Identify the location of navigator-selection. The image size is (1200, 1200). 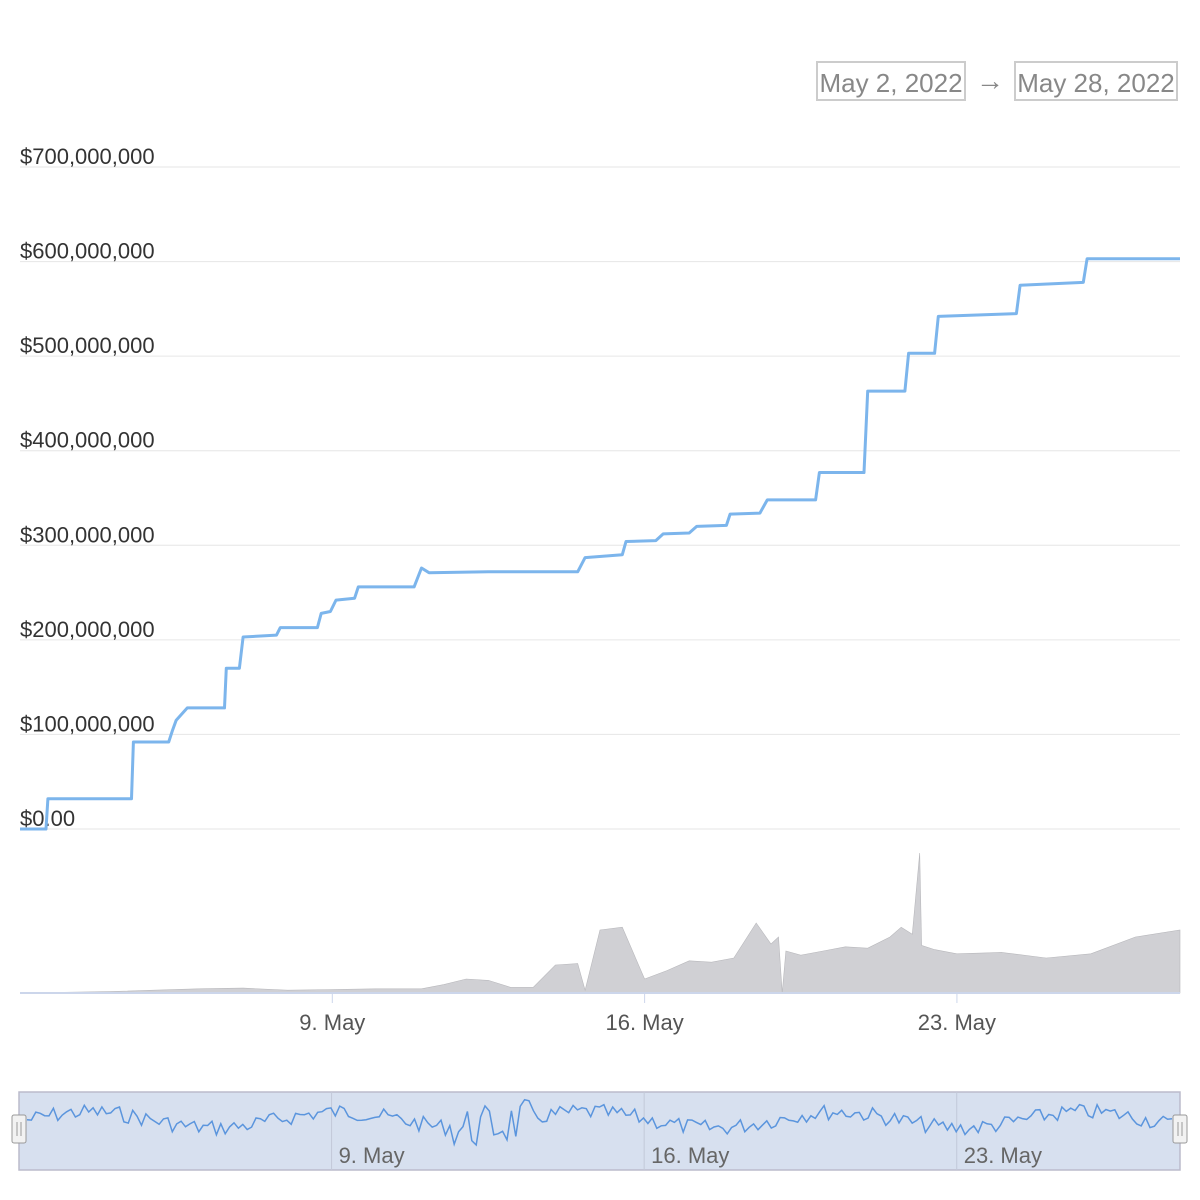
(599, 1131).